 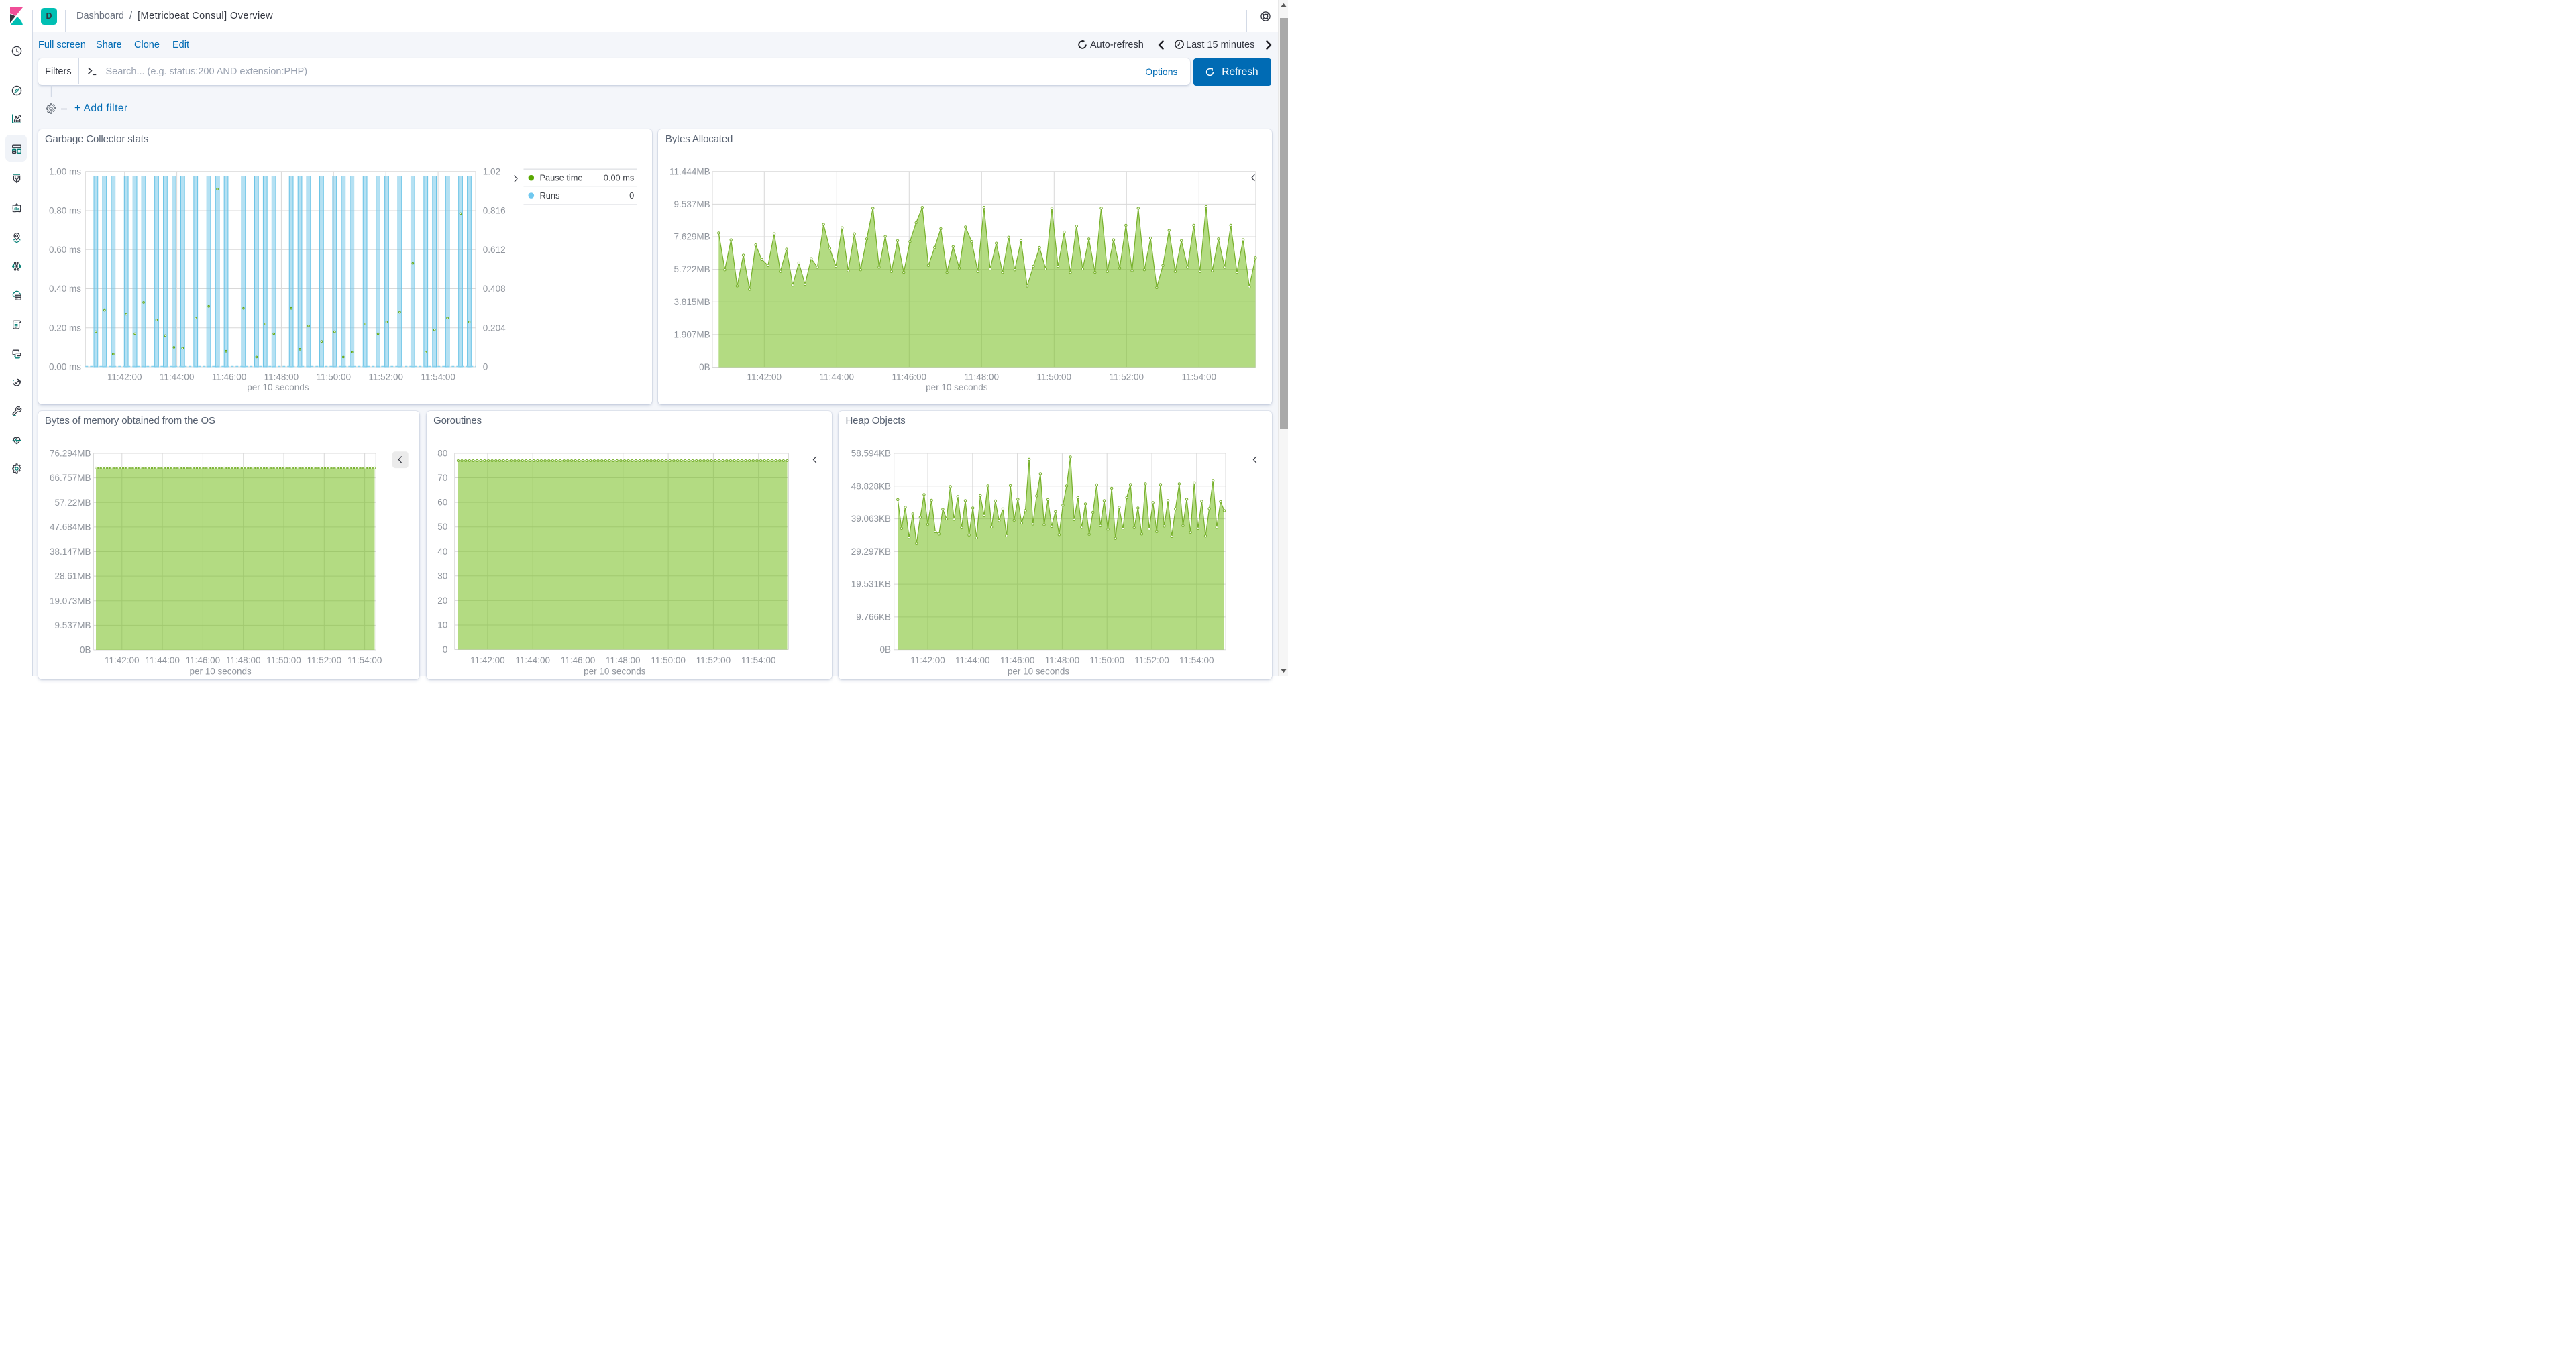 I want to click on svg-text: 76.294MB, so click(x=70, y=454).